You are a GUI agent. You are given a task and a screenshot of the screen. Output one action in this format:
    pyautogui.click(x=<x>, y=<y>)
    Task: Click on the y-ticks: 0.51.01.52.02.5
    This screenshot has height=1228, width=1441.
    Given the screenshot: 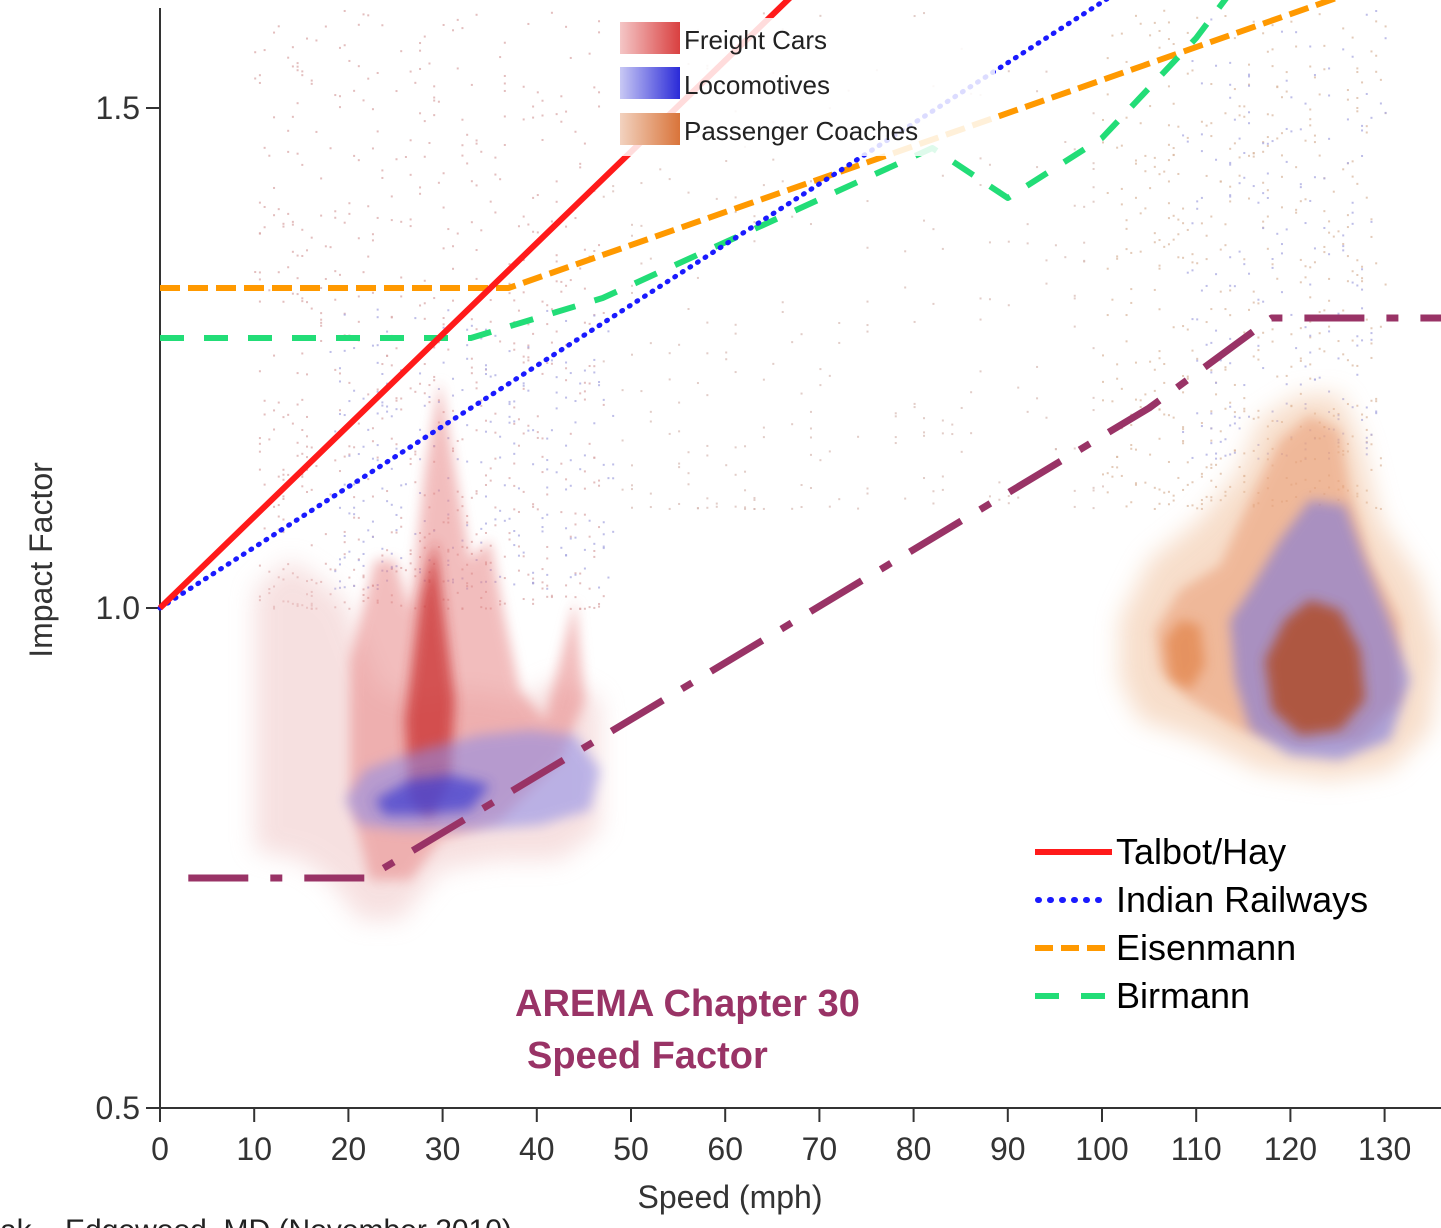 What is the action you would take?
    pyautogui.click(x=128, y=608)
    